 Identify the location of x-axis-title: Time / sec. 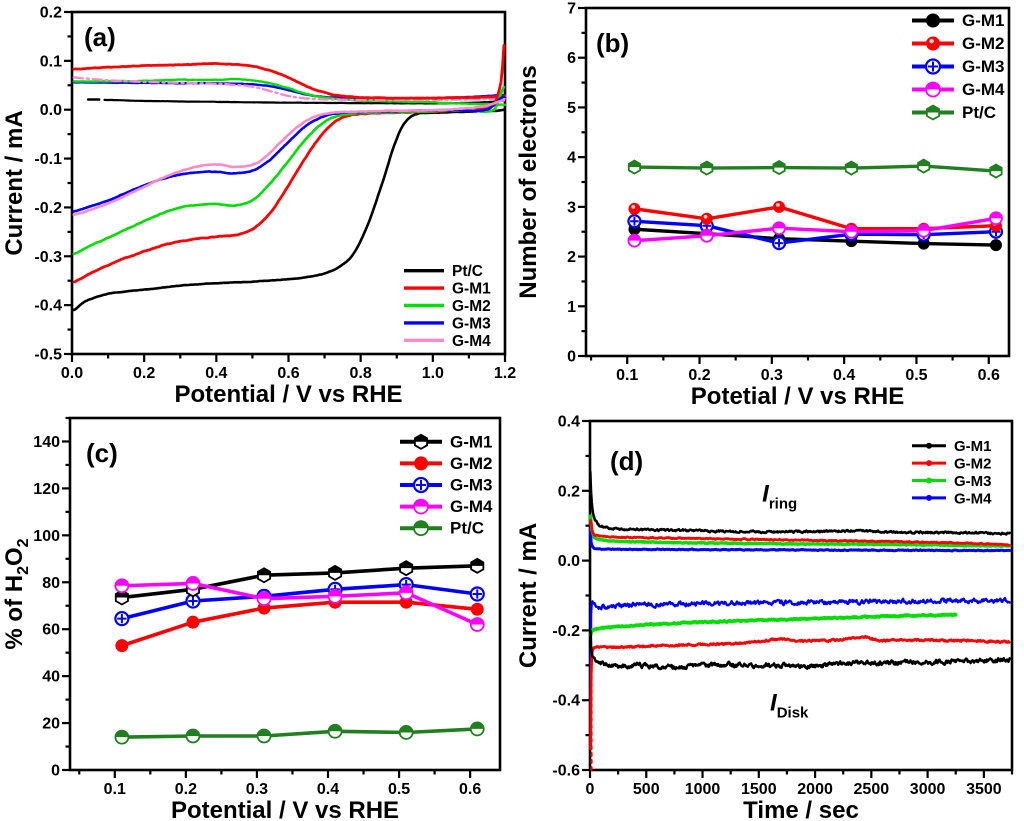
(801, 809).